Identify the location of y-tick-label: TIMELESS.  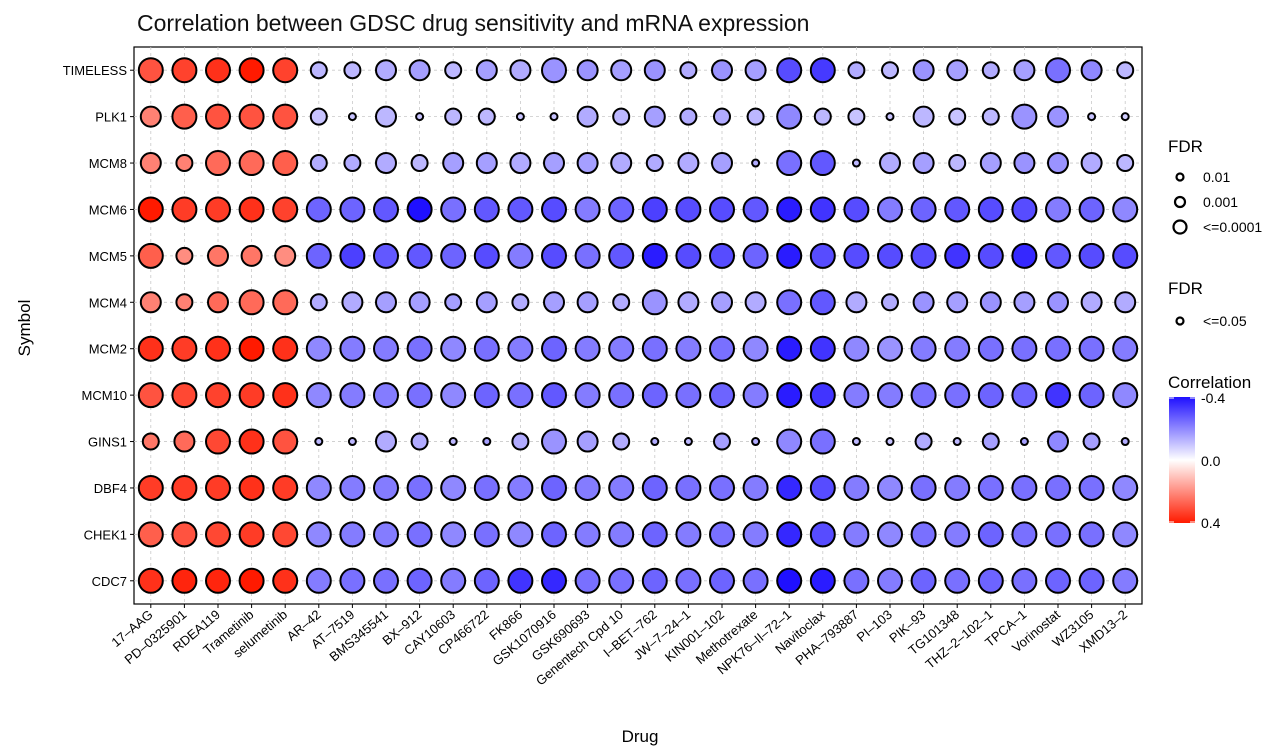
(95, 70).